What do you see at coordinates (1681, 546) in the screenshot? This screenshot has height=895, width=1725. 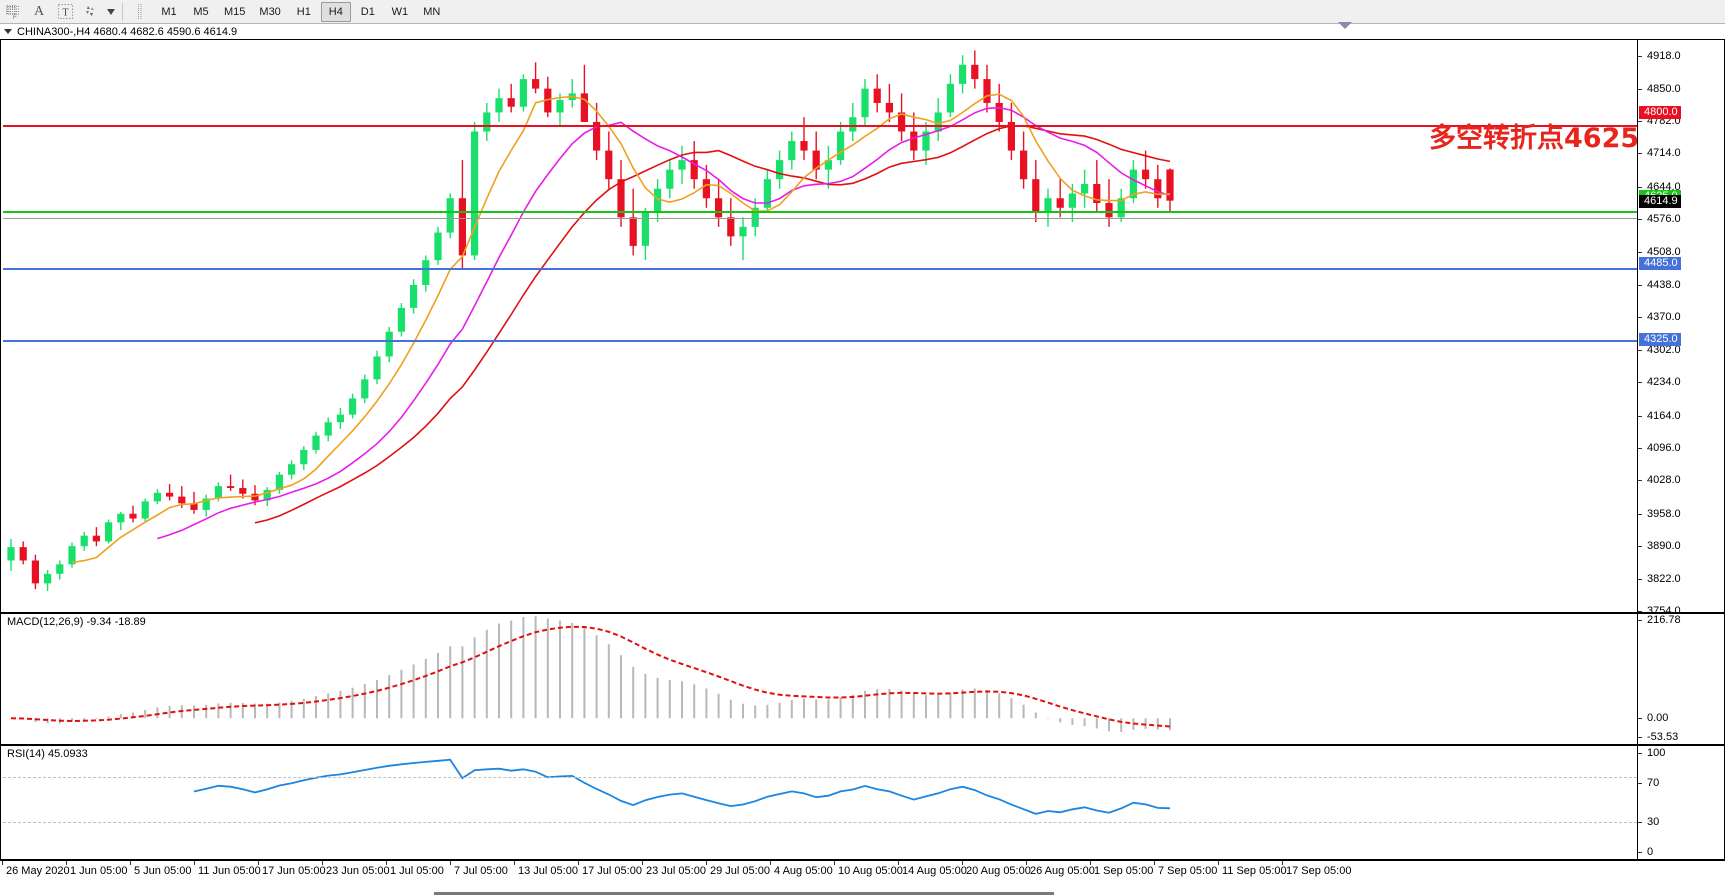 I see `price-tick: 3890.0` at bounding box center [1681, 546].